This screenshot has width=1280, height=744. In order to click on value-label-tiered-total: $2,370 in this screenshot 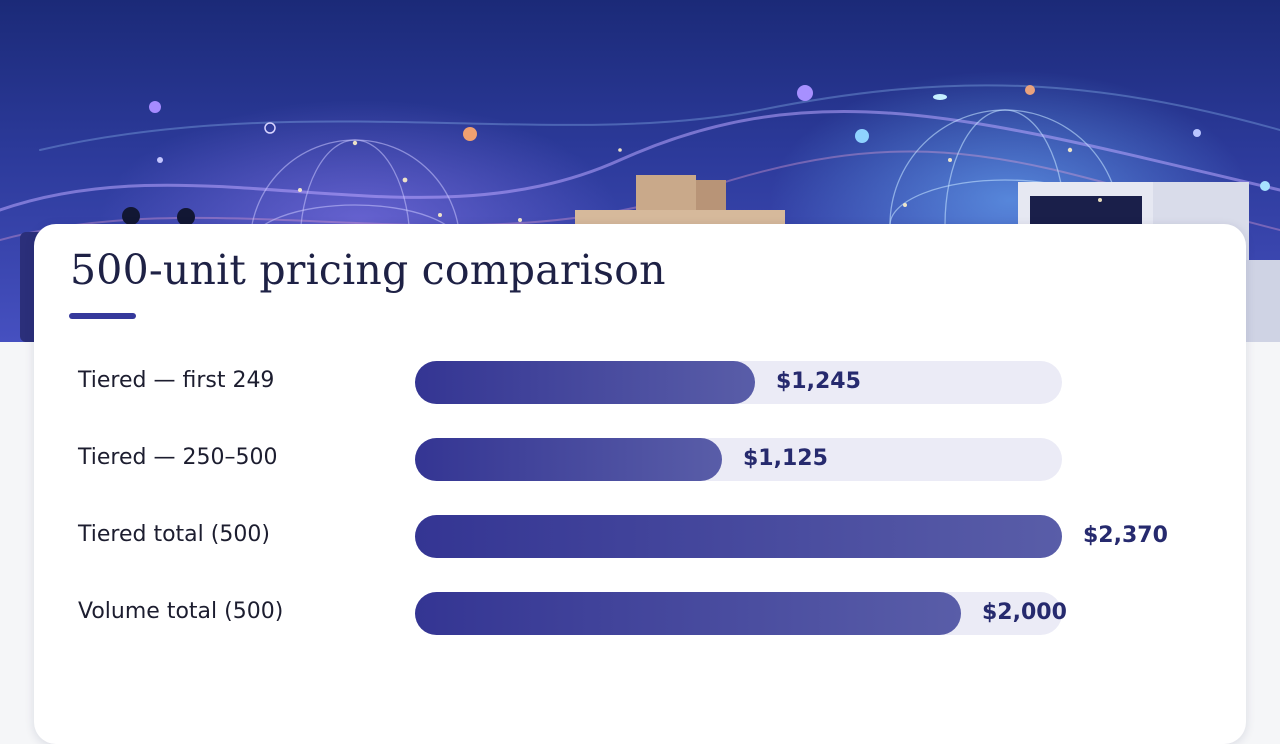, I will do `click(1125, 535)`.